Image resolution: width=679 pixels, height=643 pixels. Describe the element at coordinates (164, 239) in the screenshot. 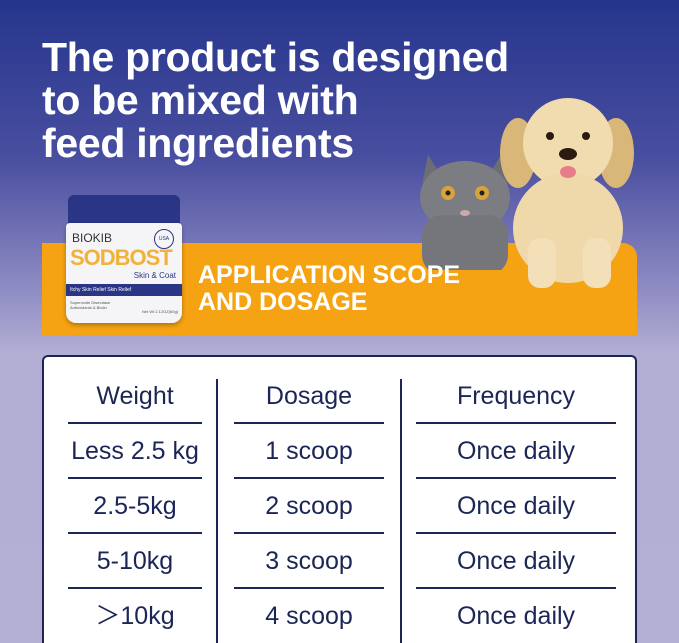

I see `usa-badge: USA` at that location.